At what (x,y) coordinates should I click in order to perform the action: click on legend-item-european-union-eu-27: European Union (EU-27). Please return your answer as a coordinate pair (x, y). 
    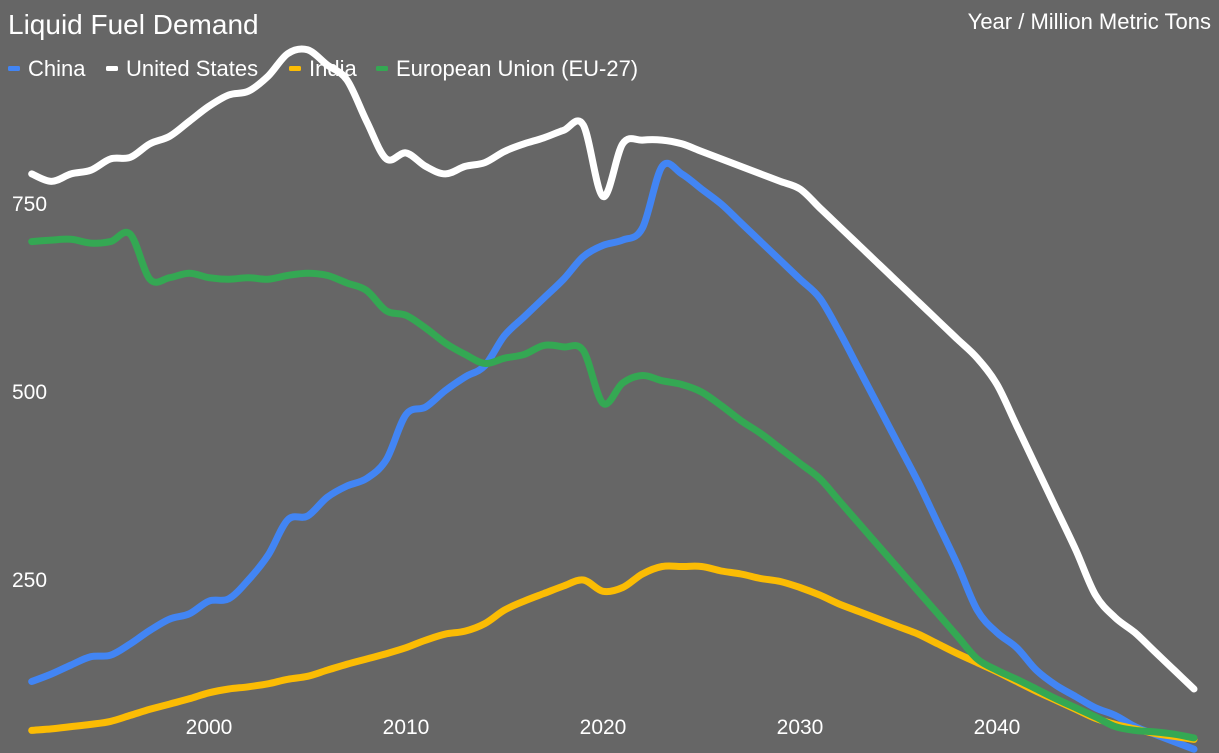
    Looking at the image, I should click on (507, 68).